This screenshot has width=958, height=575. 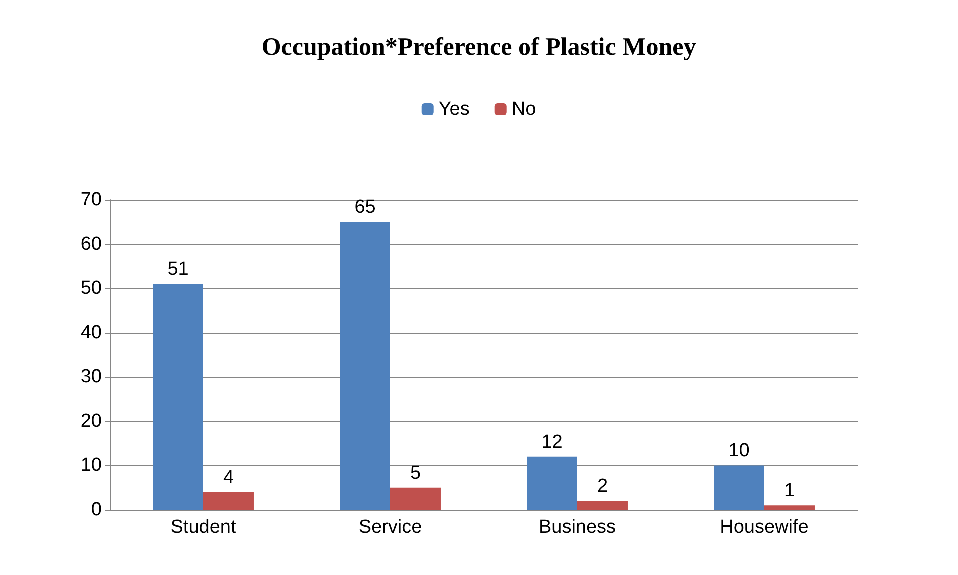 I want to click on x-tick-label: Business, so click(x=577, y=527).